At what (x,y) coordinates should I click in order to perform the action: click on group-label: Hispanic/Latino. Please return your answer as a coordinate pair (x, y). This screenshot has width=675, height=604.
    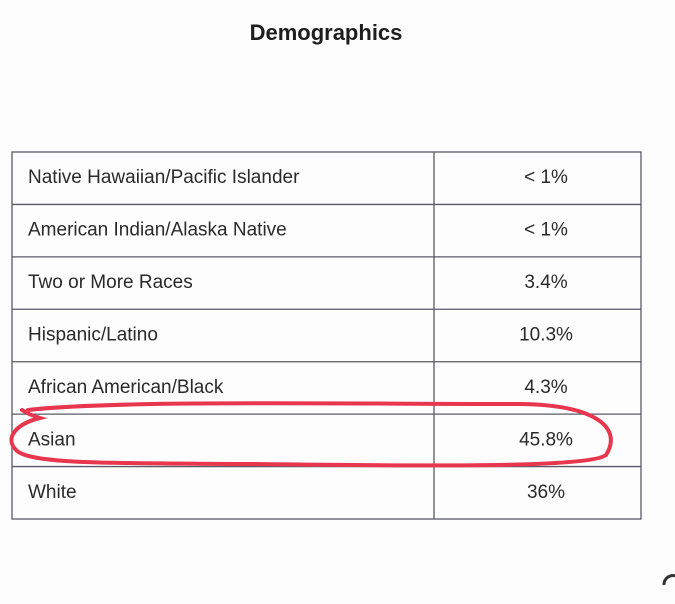
    Looking at the image, I should click on (93, 335).